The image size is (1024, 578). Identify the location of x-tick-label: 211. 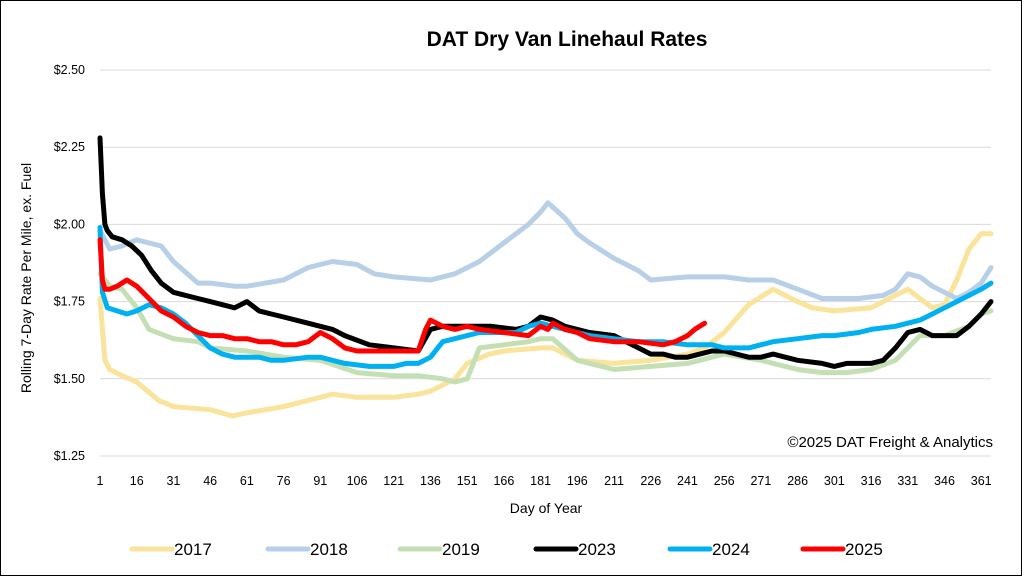
(614, 481).